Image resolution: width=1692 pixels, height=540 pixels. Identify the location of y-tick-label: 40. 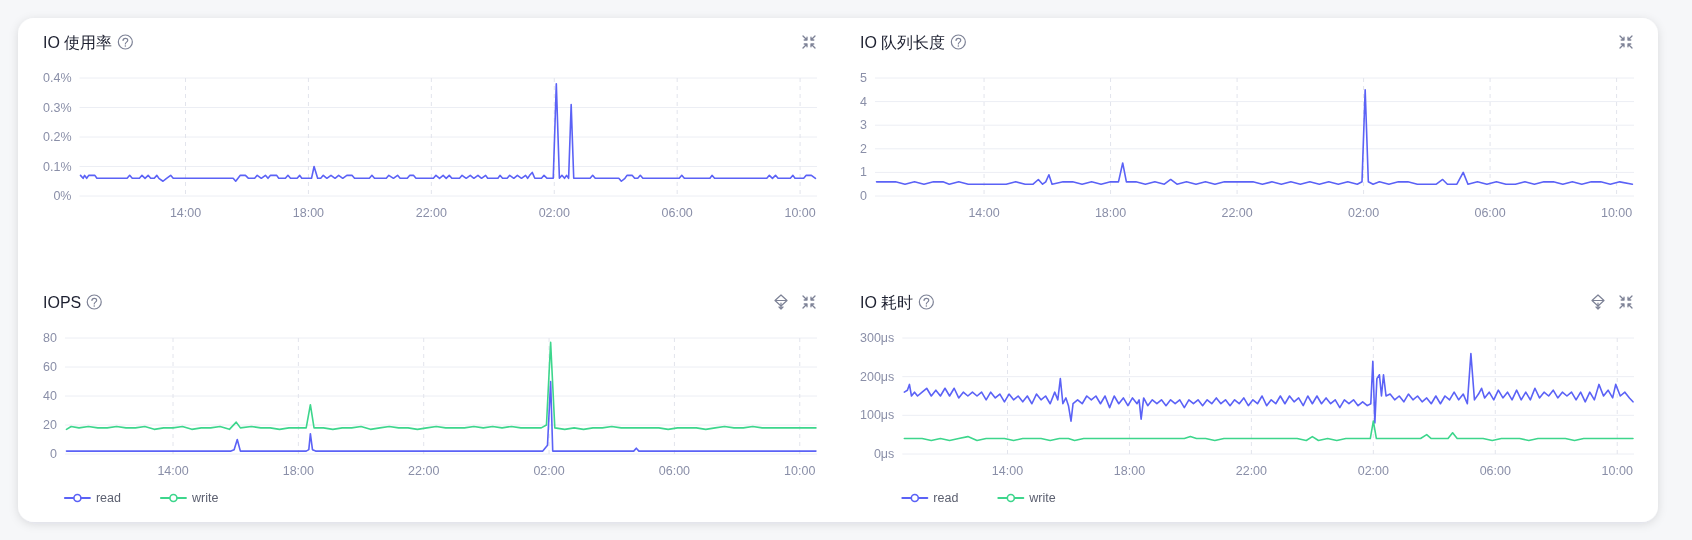
(50, 396).